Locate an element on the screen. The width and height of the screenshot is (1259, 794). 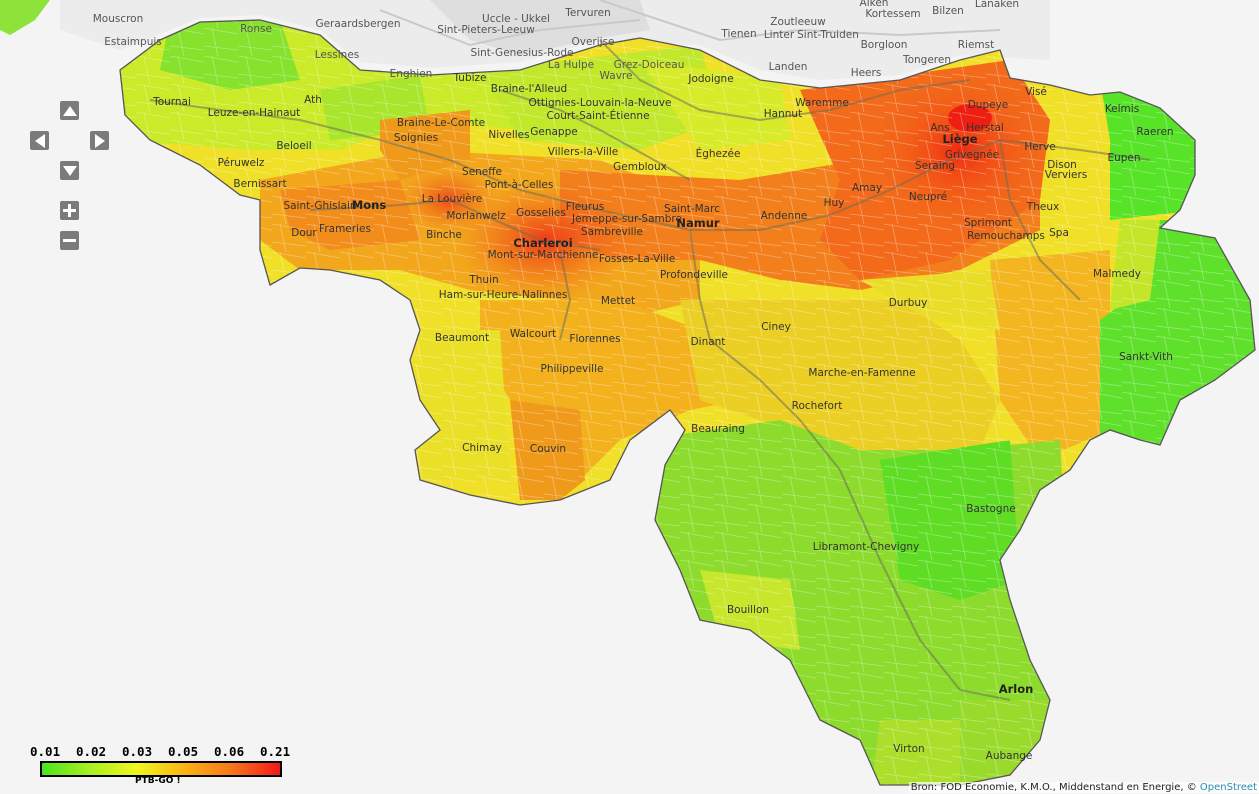
place-label: Tournai is located at coordinates (171, 102).